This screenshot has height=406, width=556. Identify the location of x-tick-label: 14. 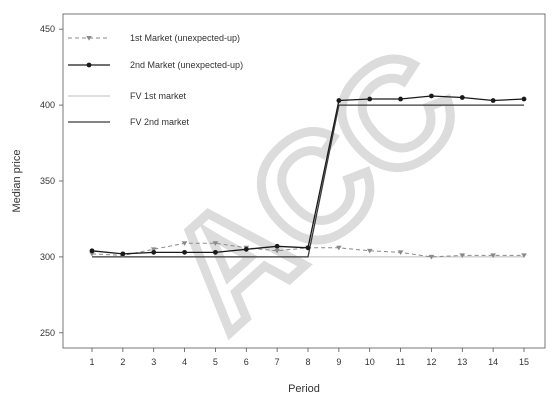
(493, 362).